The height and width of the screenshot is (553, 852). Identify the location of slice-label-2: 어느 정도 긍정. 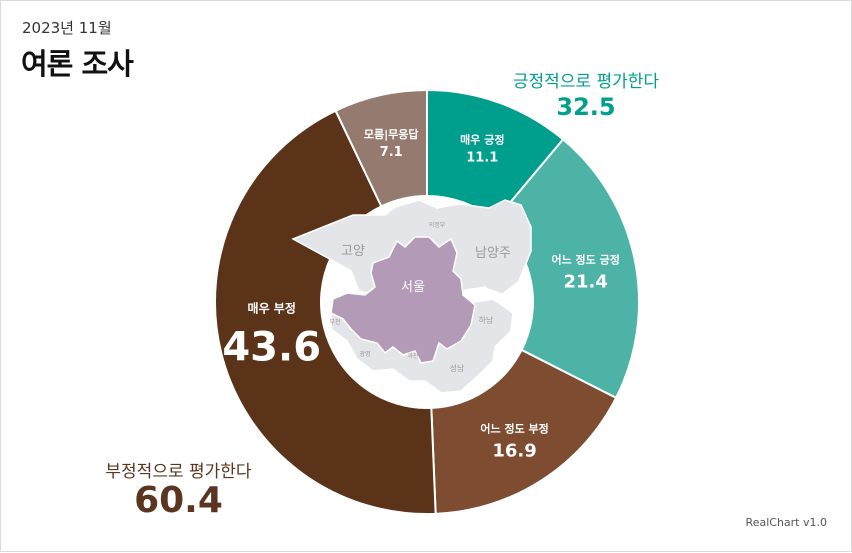
(585, 259).